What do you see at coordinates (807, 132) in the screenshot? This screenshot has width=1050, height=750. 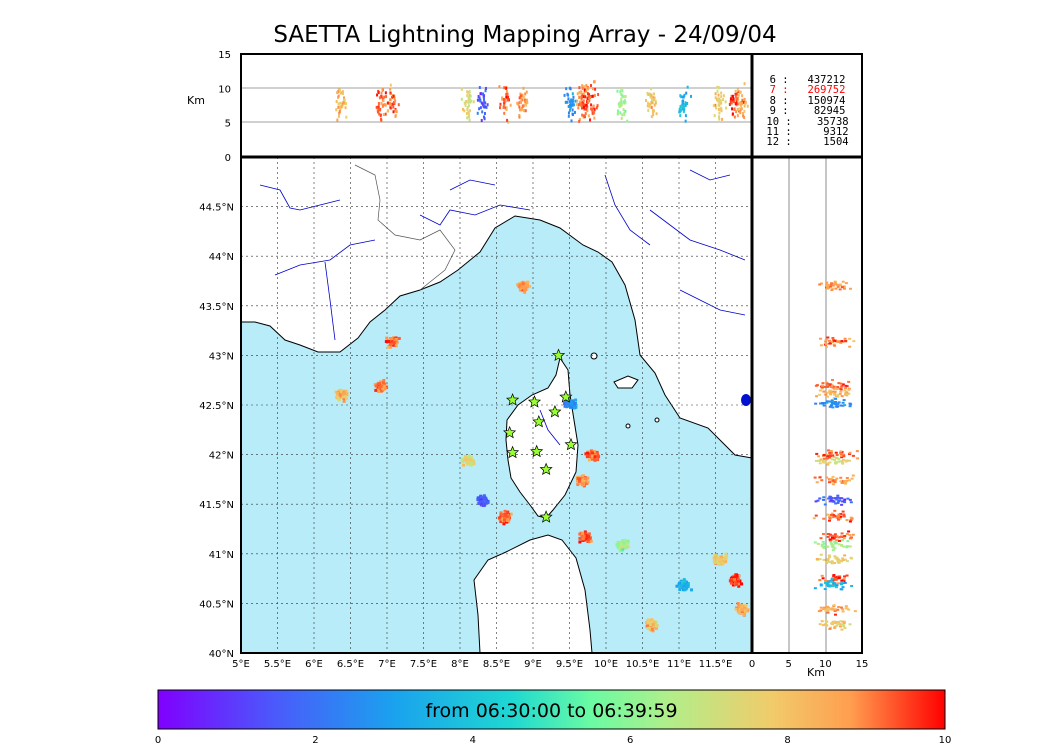 I see `count-row: 11 : 9312` at bounding box center [807, 132].